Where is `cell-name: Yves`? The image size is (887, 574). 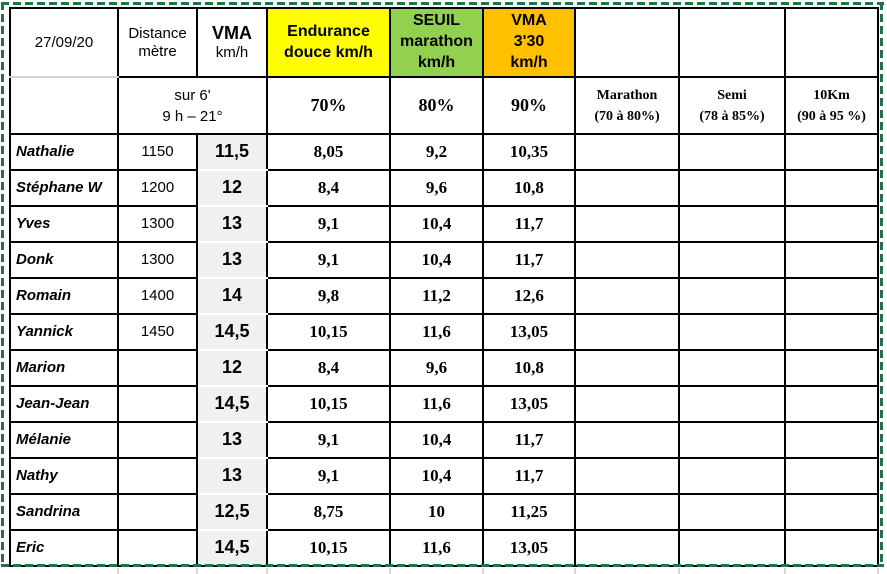
cell-name: Yves is located at coordinates (64, 224).